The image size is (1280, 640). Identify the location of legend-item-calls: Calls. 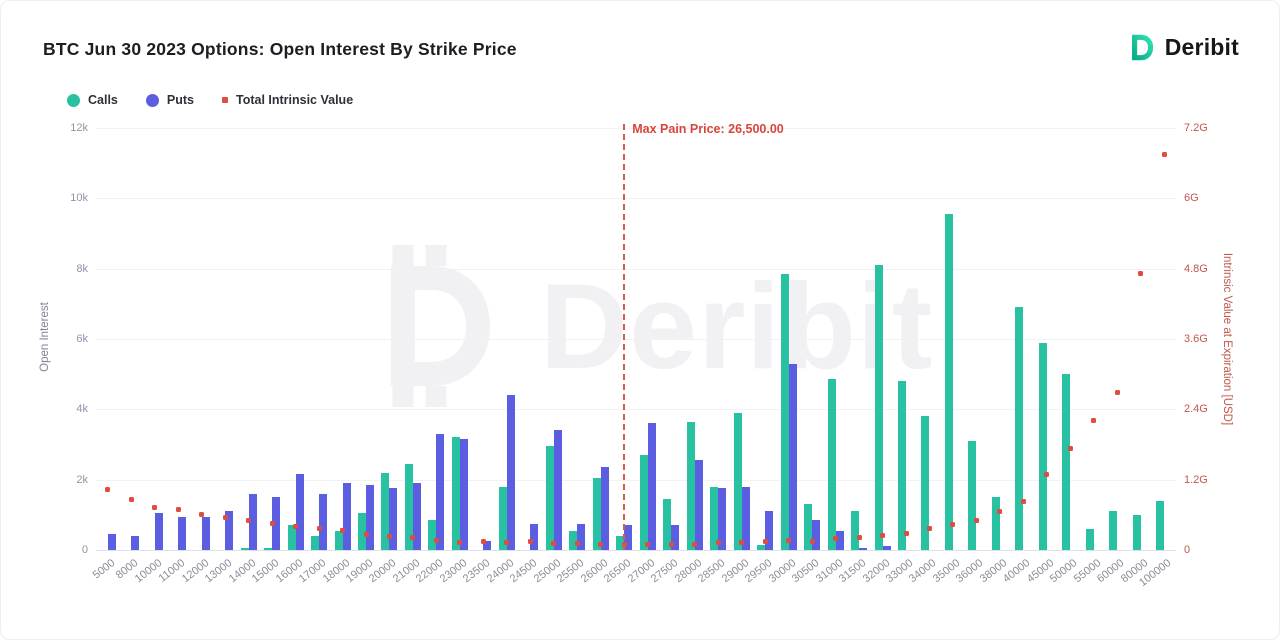
(92, 100).